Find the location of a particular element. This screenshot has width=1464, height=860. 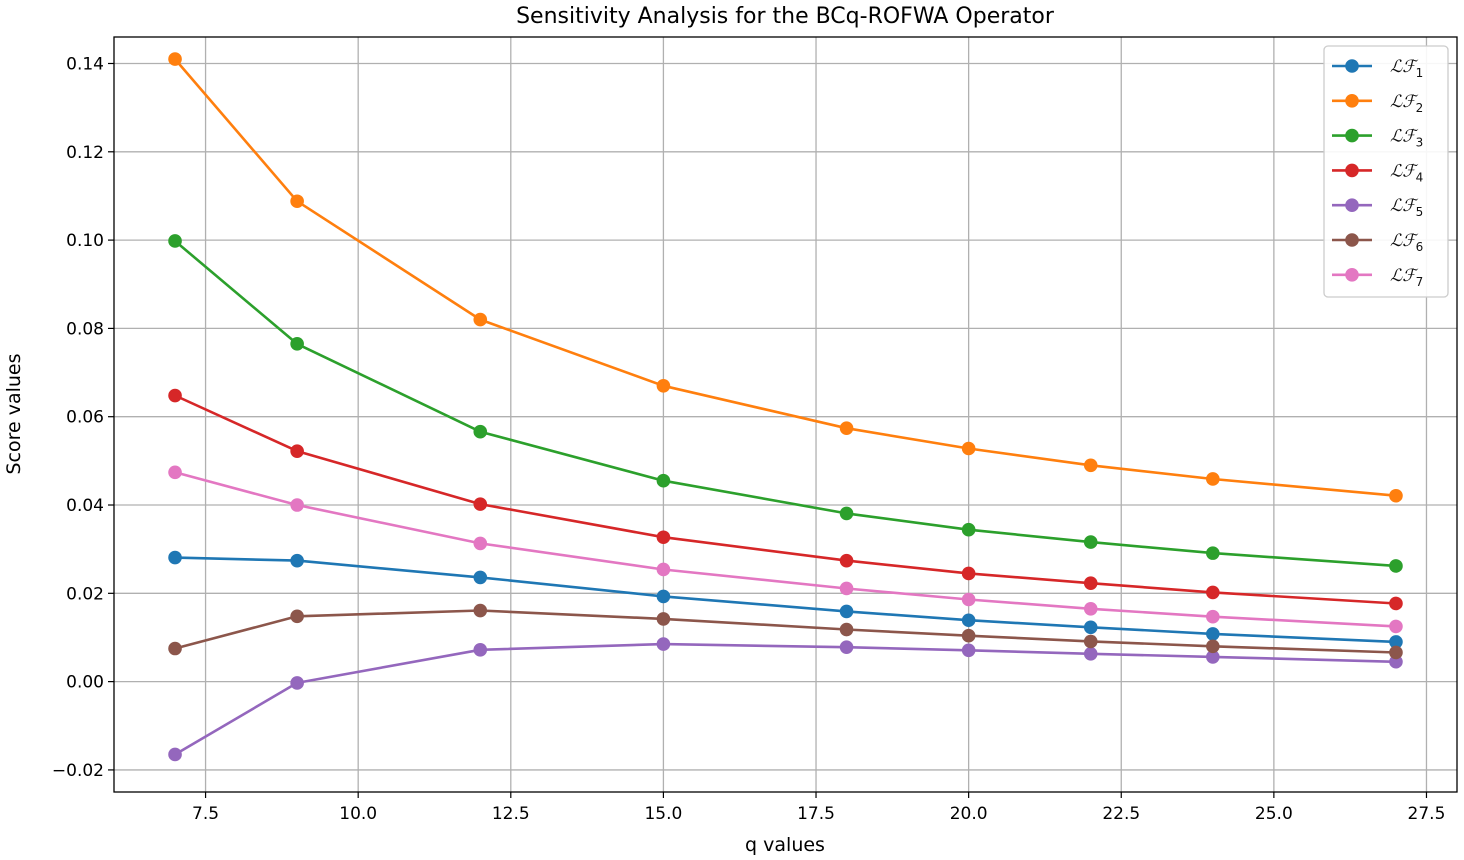

x-tick-label: 10.0 is located at coordinates (358, 814).